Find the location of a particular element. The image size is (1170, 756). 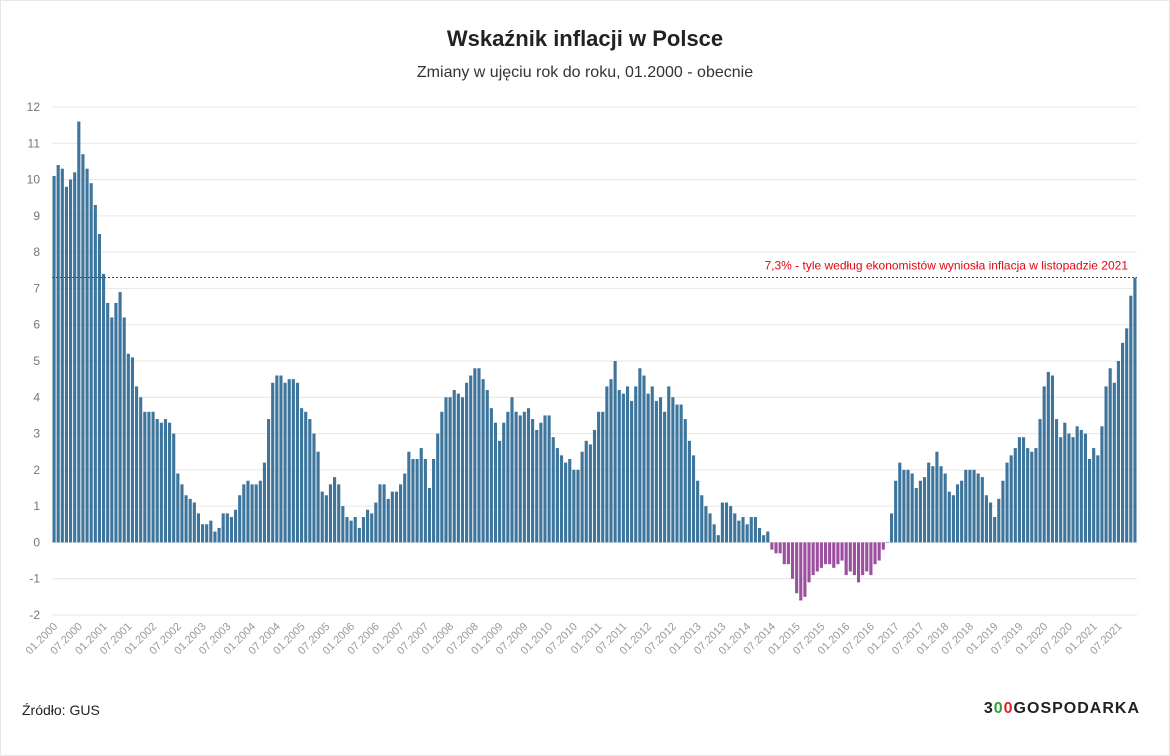

y-tick-label: 9 is located at coordinates (36, 216).